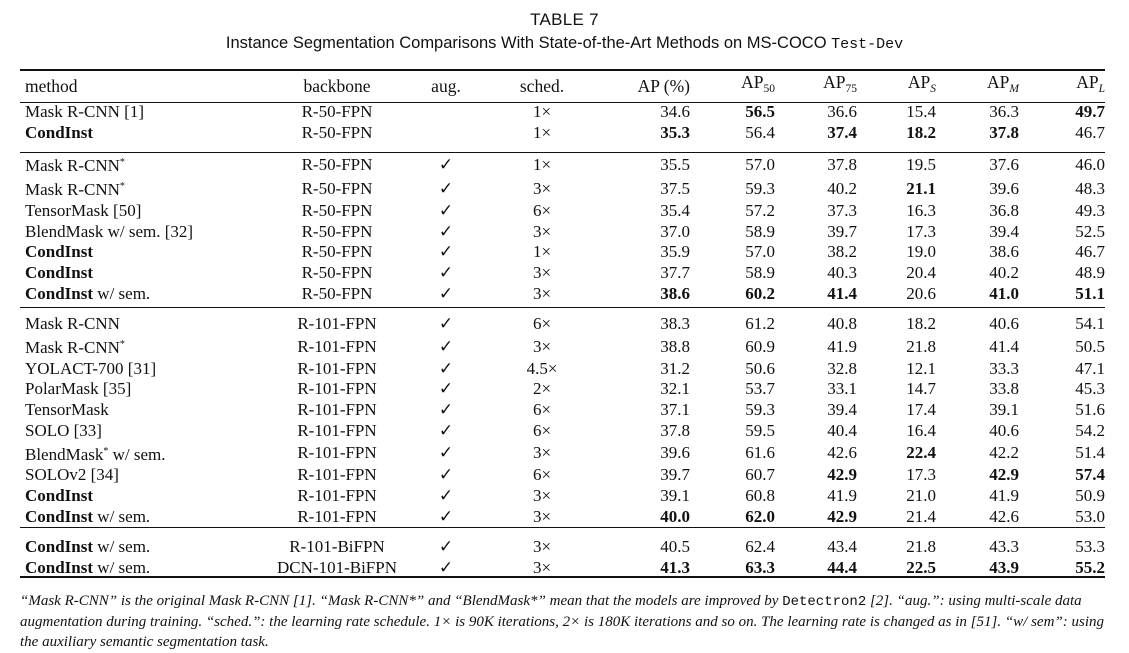 The width and height of the screenshot is (1129, 653). What do you see at coordinates (1004, 132) in the screenshot?
I see `cell-apm: 37.8` at bounding box center [1004, 132].